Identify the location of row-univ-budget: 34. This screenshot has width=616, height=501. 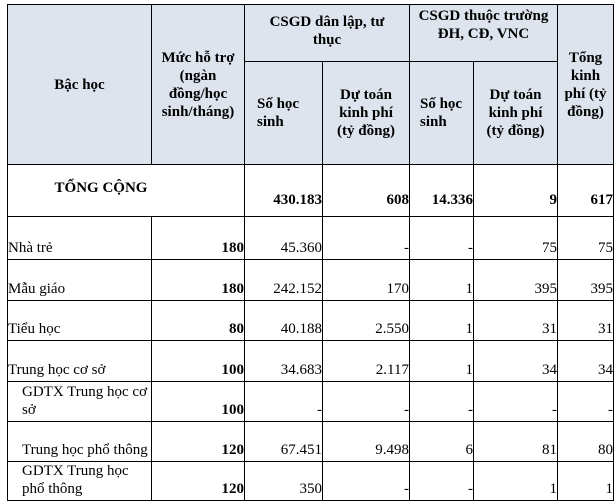
(515, 361).